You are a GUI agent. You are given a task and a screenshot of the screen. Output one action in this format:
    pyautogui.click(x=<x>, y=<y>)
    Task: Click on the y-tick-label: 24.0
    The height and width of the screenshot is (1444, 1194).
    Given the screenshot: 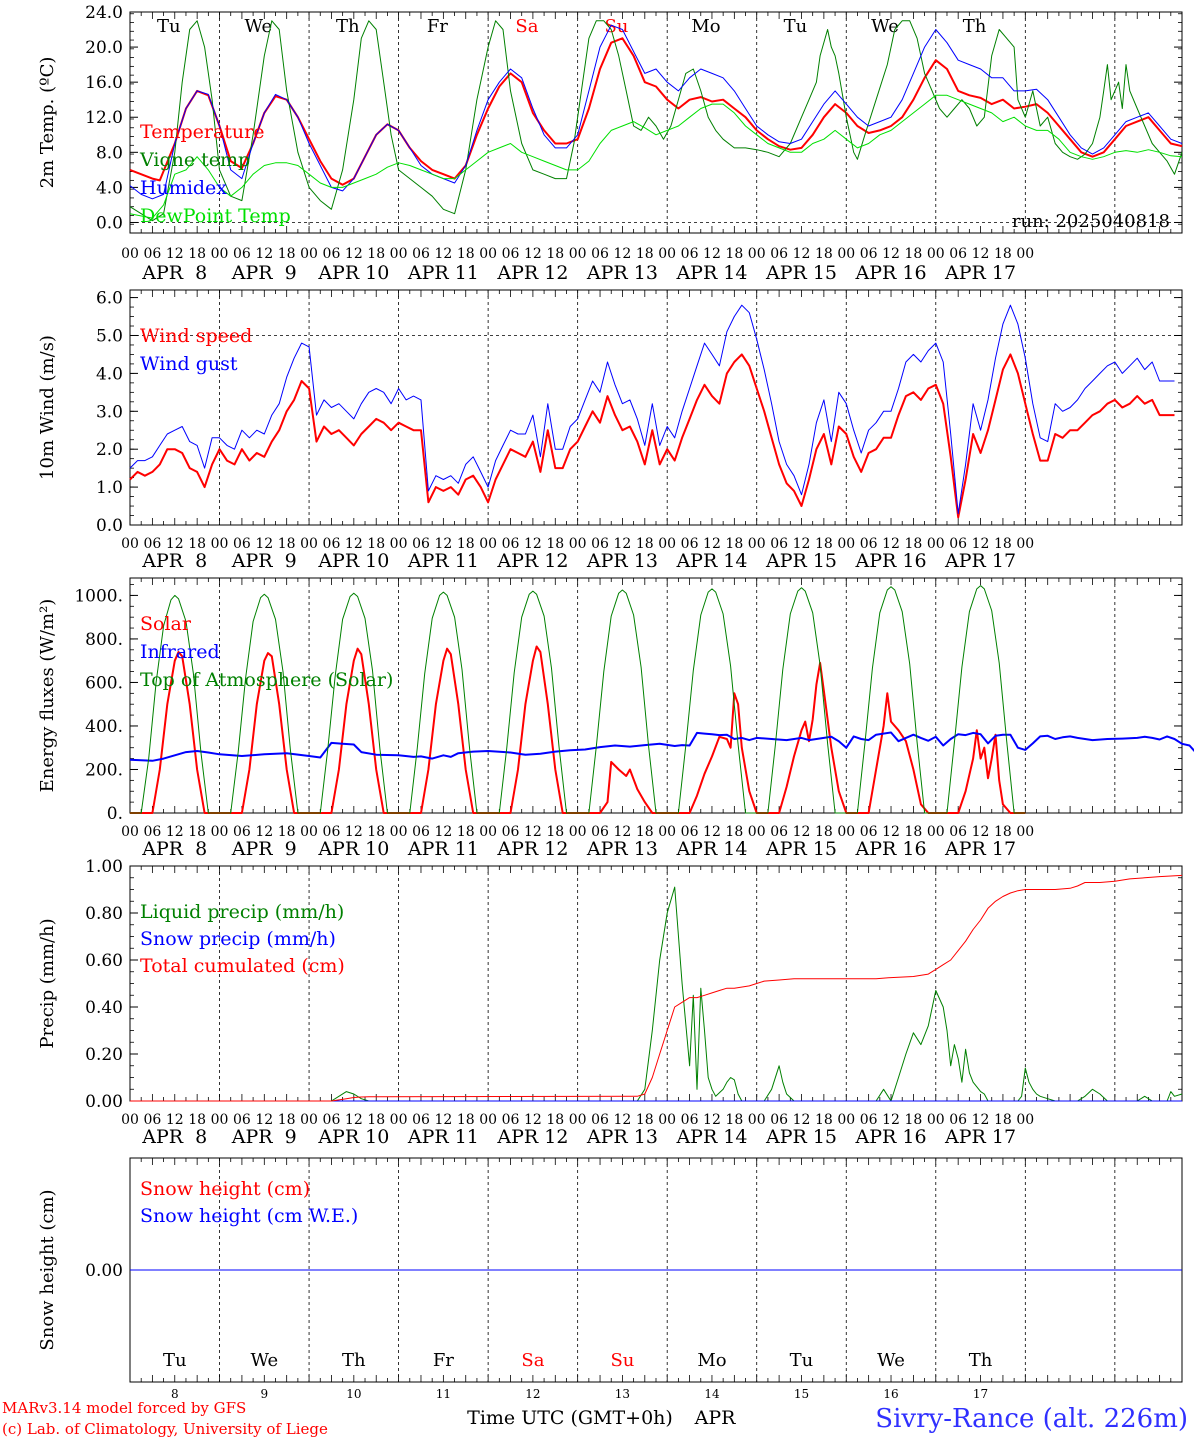 What is the action you would take?
    pyautogui.click(x=104, y=13)
    